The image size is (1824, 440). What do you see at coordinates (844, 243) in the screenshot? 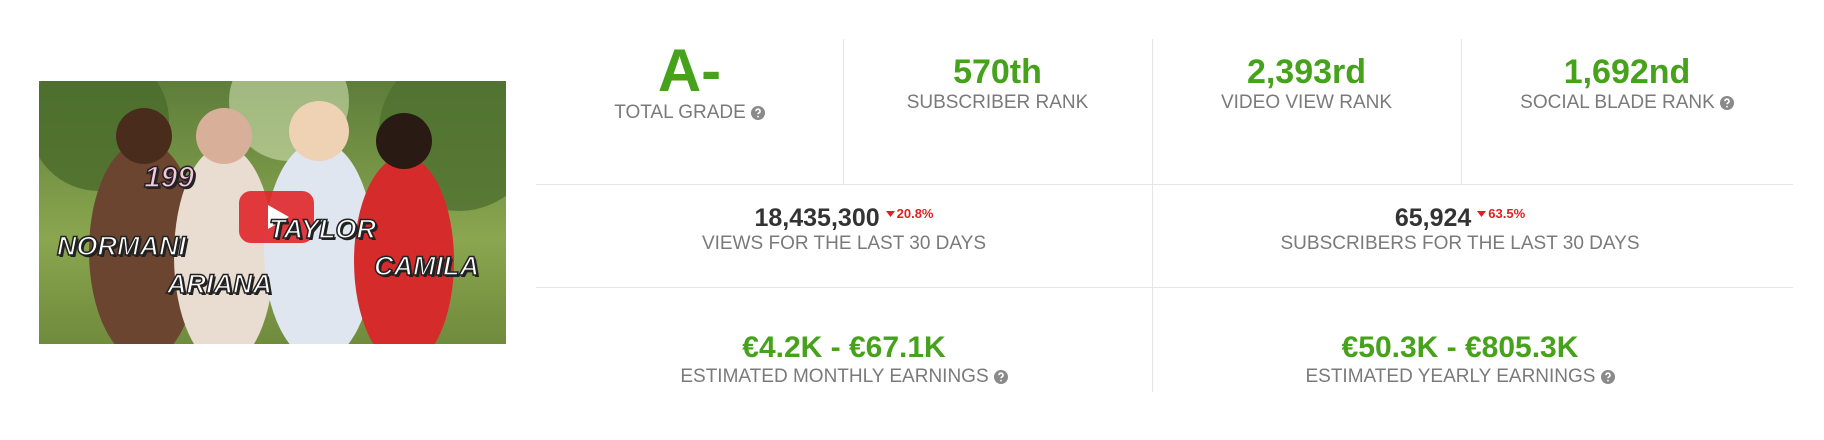
I see `stat-label: VIEWS FOR THE LAST 30 DAYS` at bounding box center [844, 243].